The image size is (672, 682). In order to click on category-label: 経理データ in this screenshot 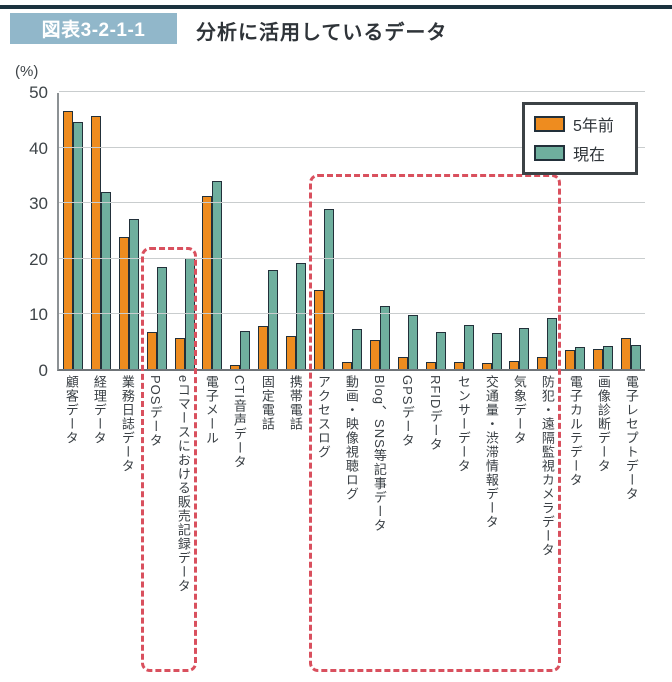, I will do `click(99, 521)`.